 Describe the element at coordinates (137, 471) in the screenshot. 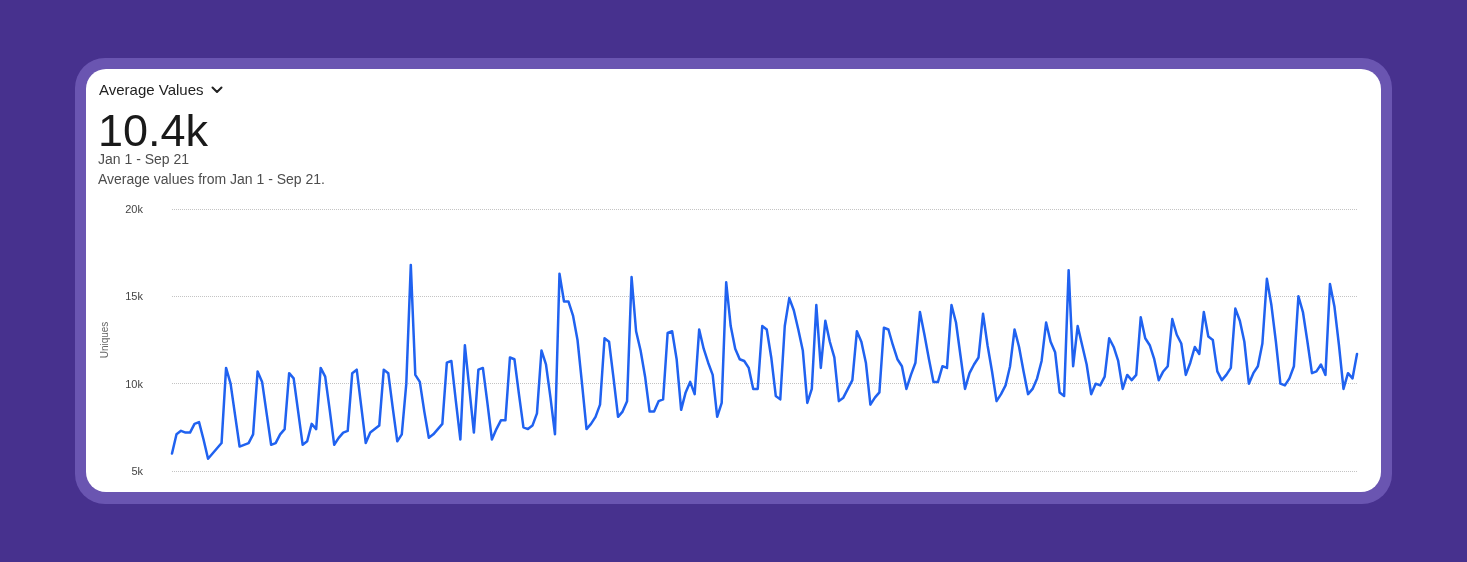

I see `y-tick-label: 5k` at that location.